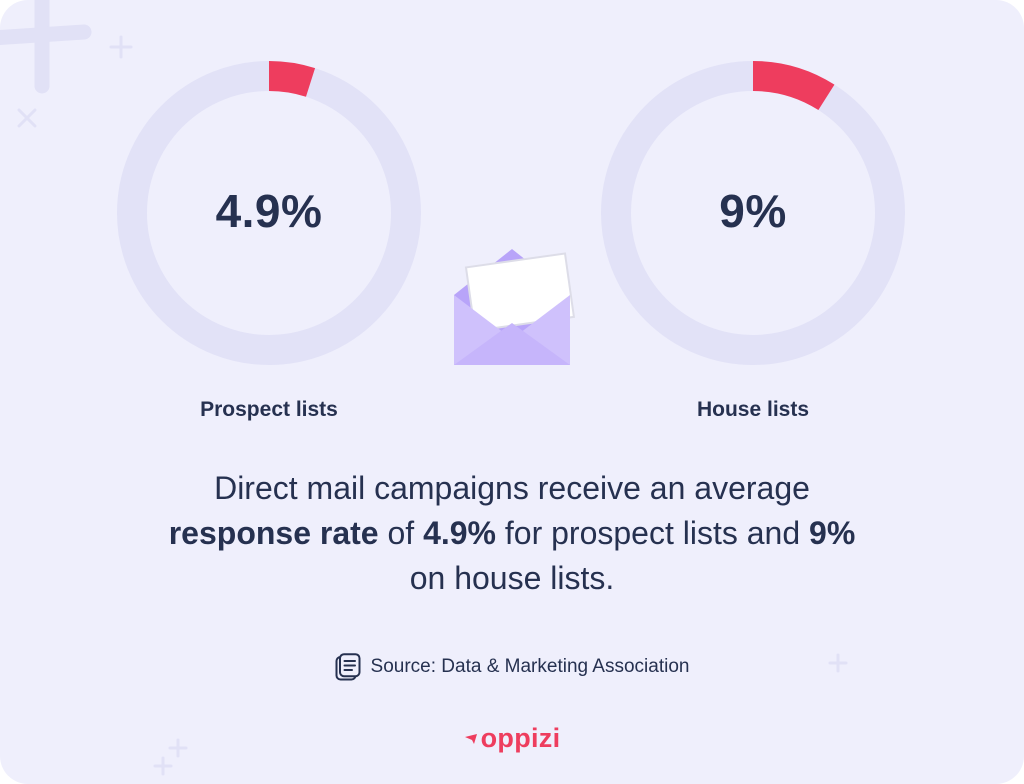 Image resolution: width=1024 pixels, height=784 pixels. I want to click on label-prospect-lists: Prospect lists, so click(269, 409).